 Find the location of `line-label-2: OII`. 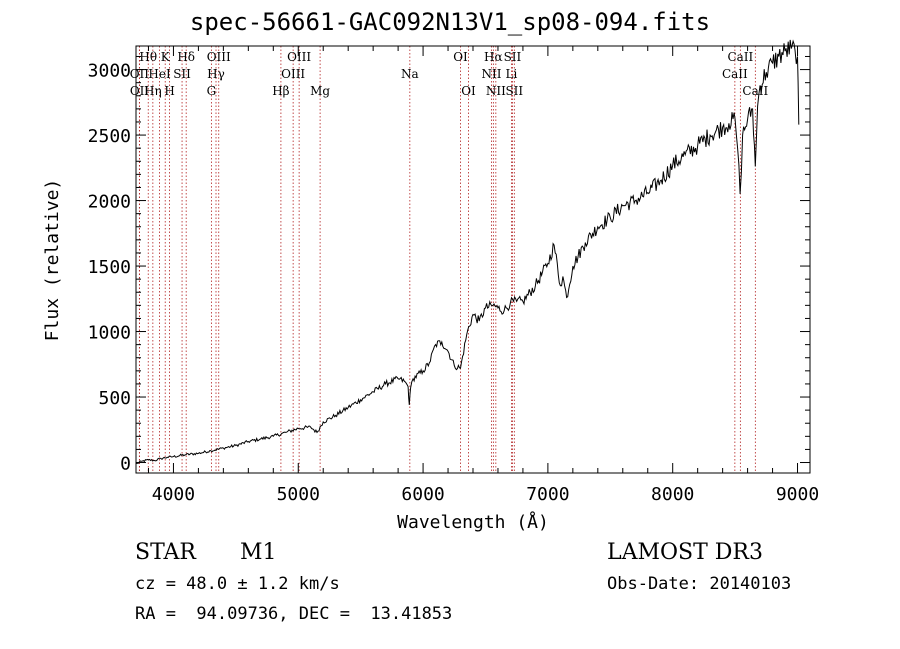

line-label-2: OII is located at coordinates (140, 91).